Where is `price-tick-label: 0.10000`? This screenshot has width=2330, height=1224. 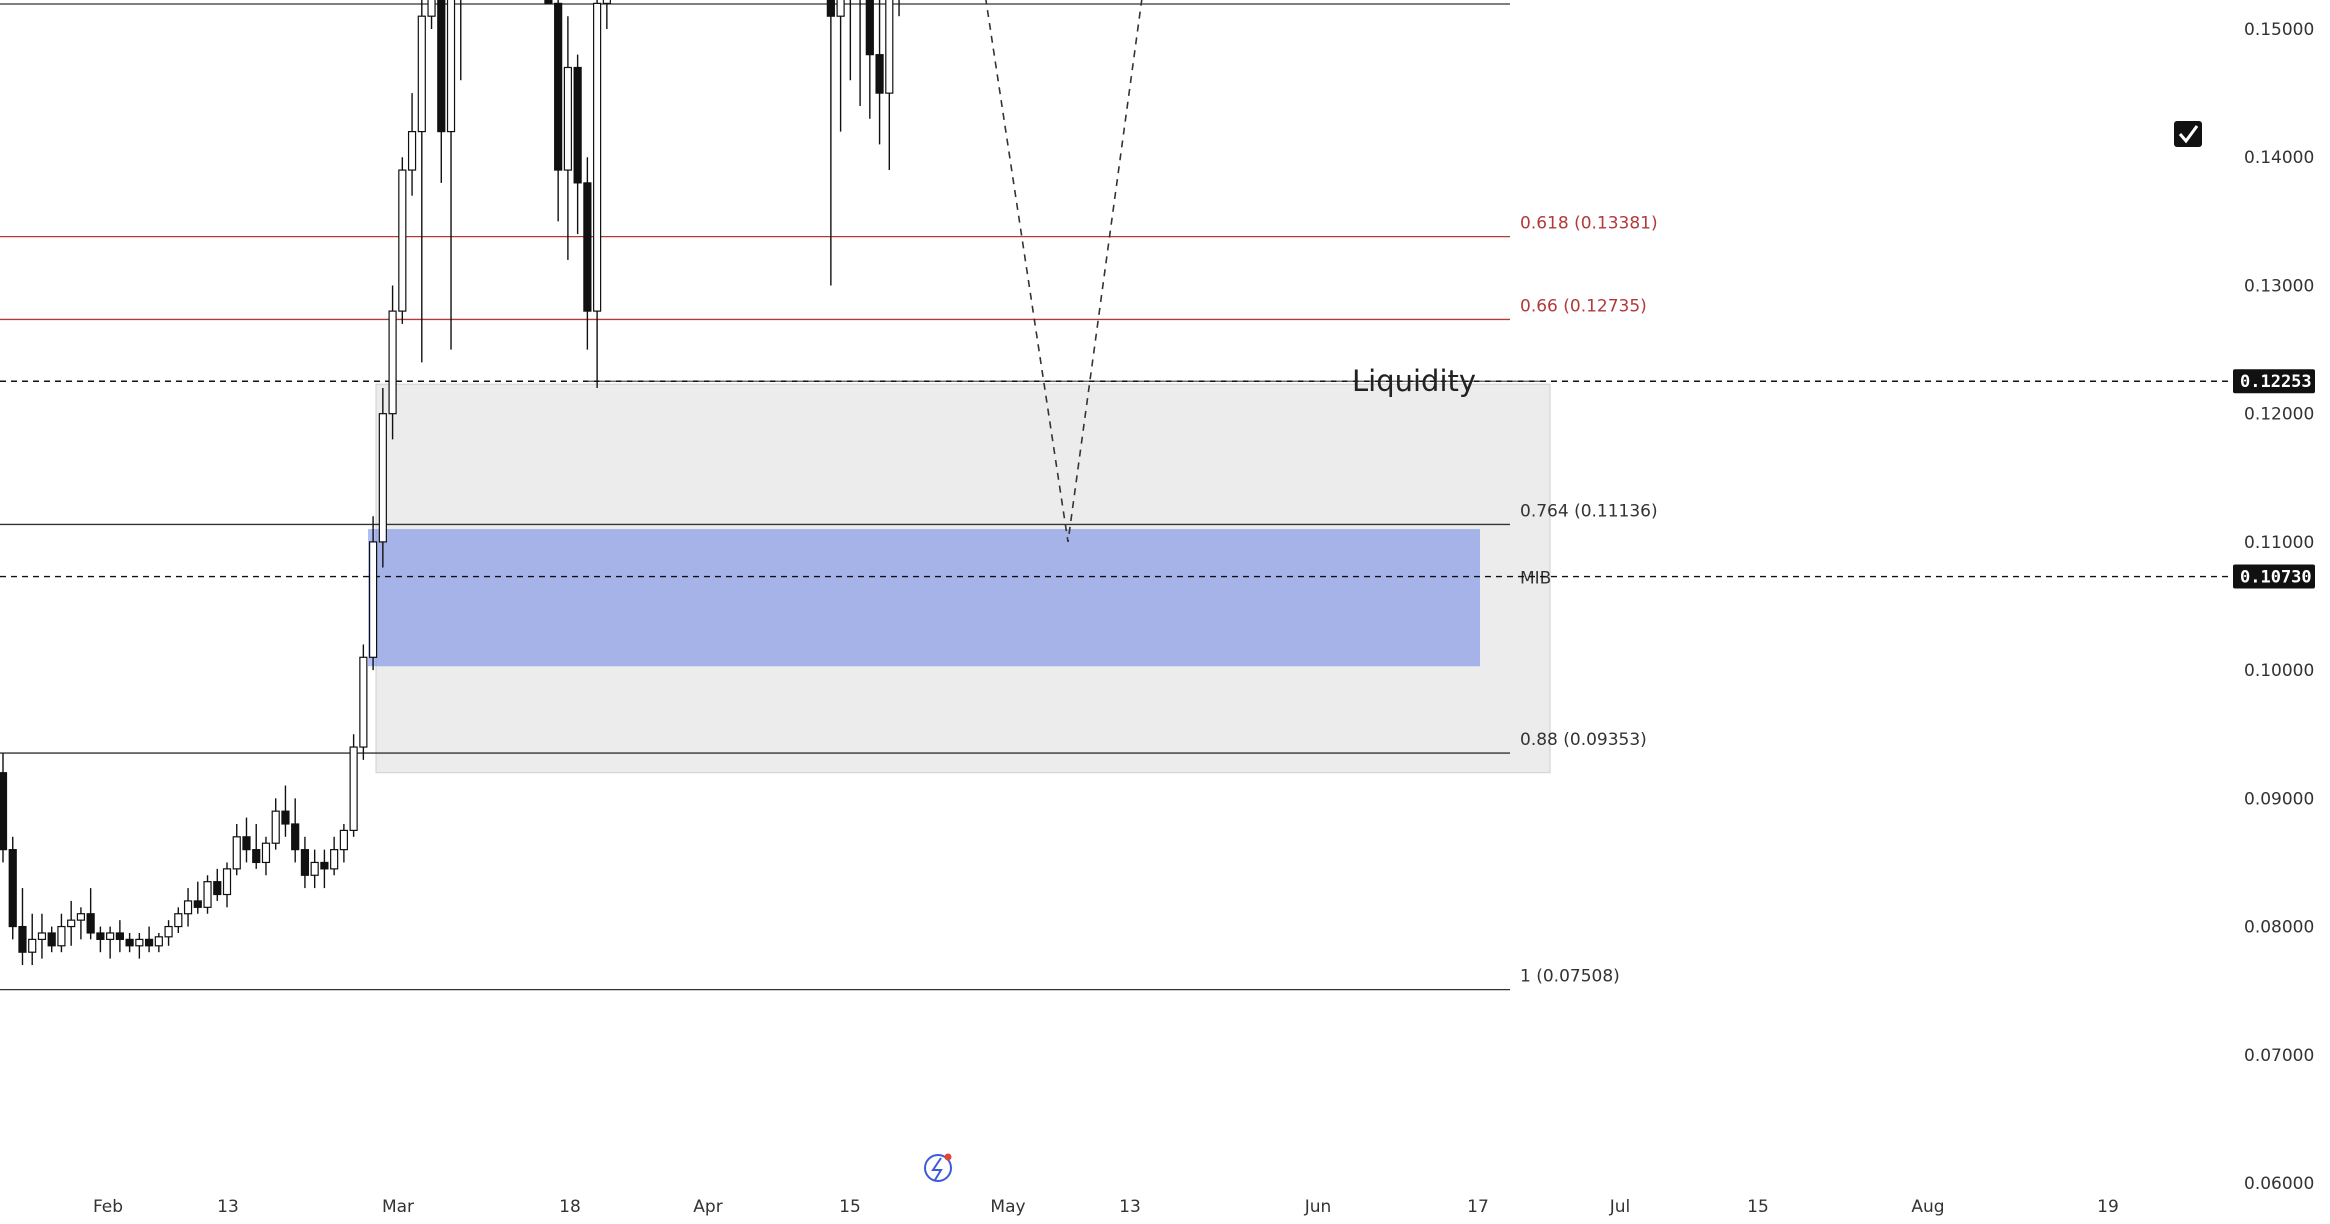 price-tick-label: 0.10000 is located at coordinates (2279, 671).